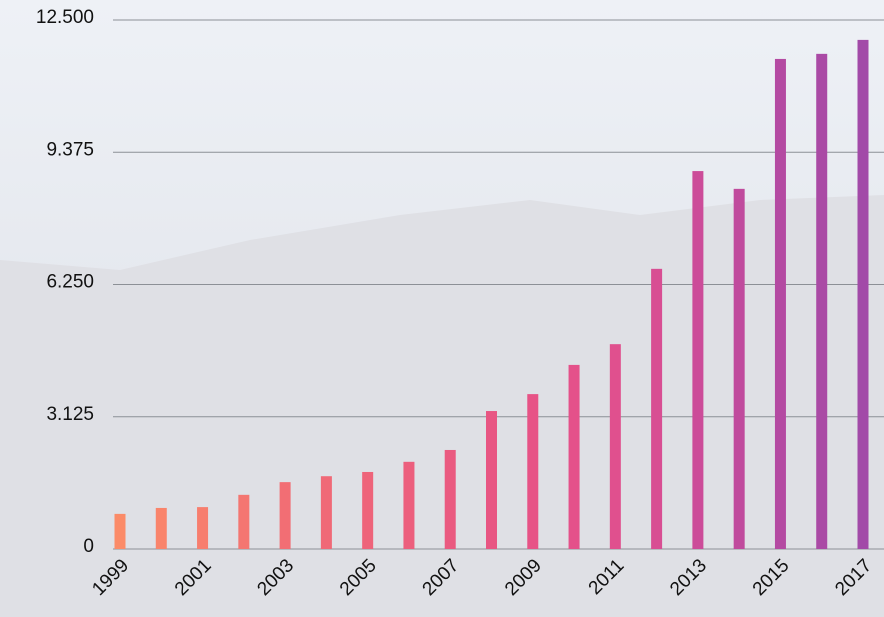  Describe the element at coordinates (70, 414) in the screenshot. I see `y-tick-label: 3.125` at that location.